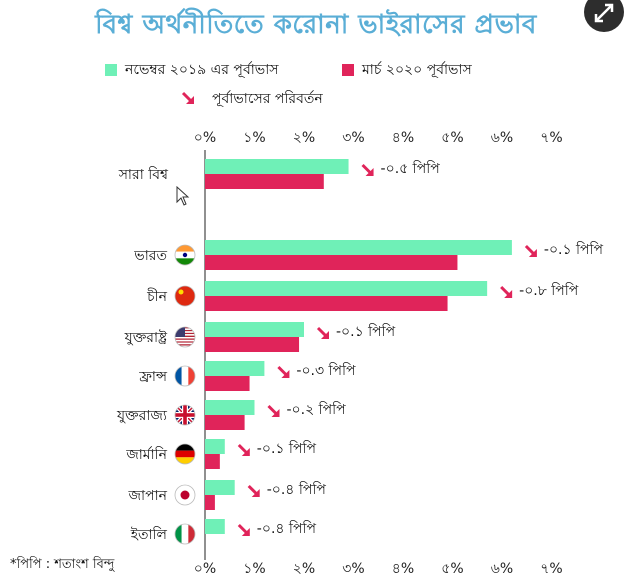 The height and width of the screenshot is (581, 632). What do you see at coordinates (353, 569) in the screenshot?
I see `x-tick-label-bottom: ৩%` at bounding box center [353, 569].